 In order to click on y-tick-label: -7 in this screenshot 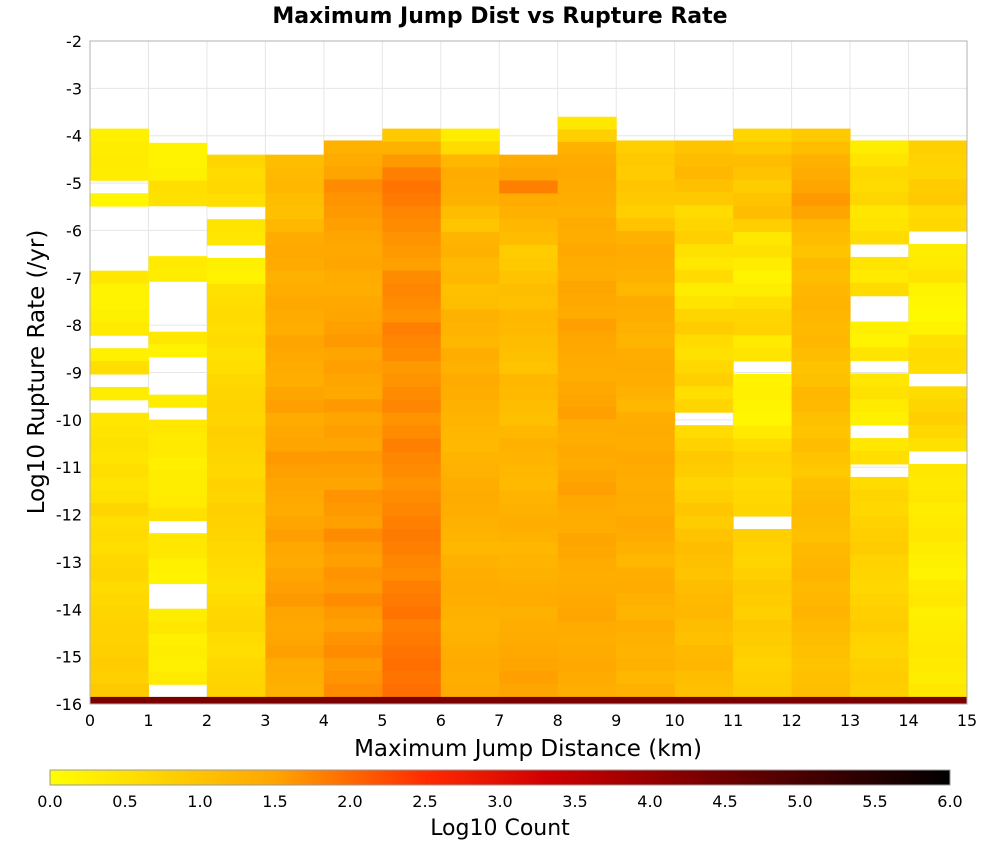, I will do `click(74, 278)`.